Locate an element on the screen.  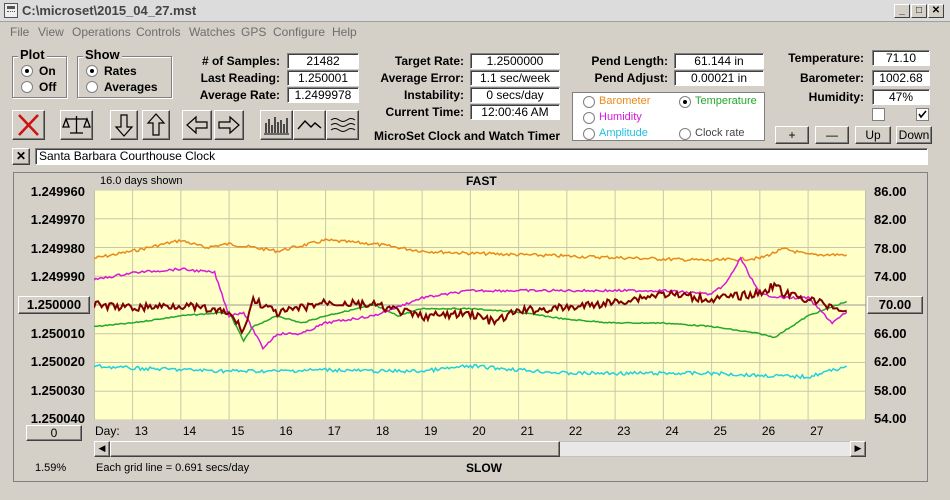
clock-name-input: Santa Barbara Courthouse Clock is located at coordinates (481, 156).